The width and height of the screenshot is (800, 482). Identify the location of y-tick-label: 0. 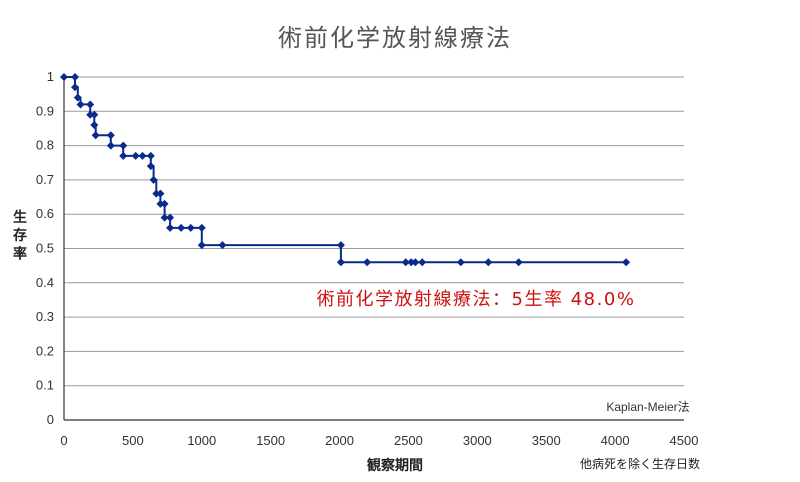
(50, 419).